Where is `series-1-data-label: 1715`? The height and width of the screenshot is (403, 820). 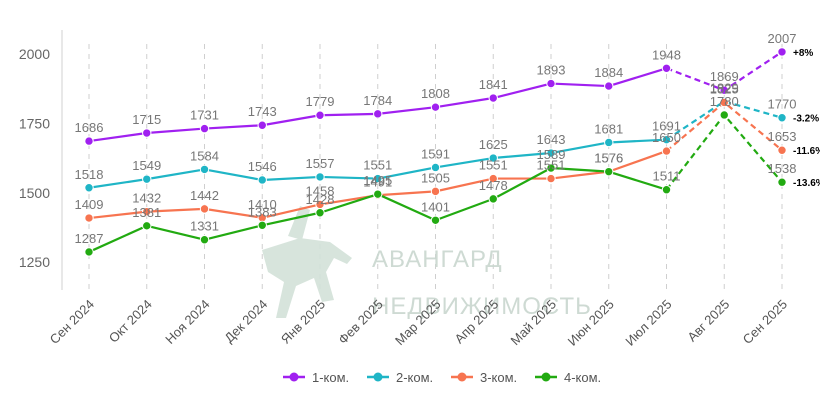
series-1-data-label: 1715 is located at coordinates (146, 119).